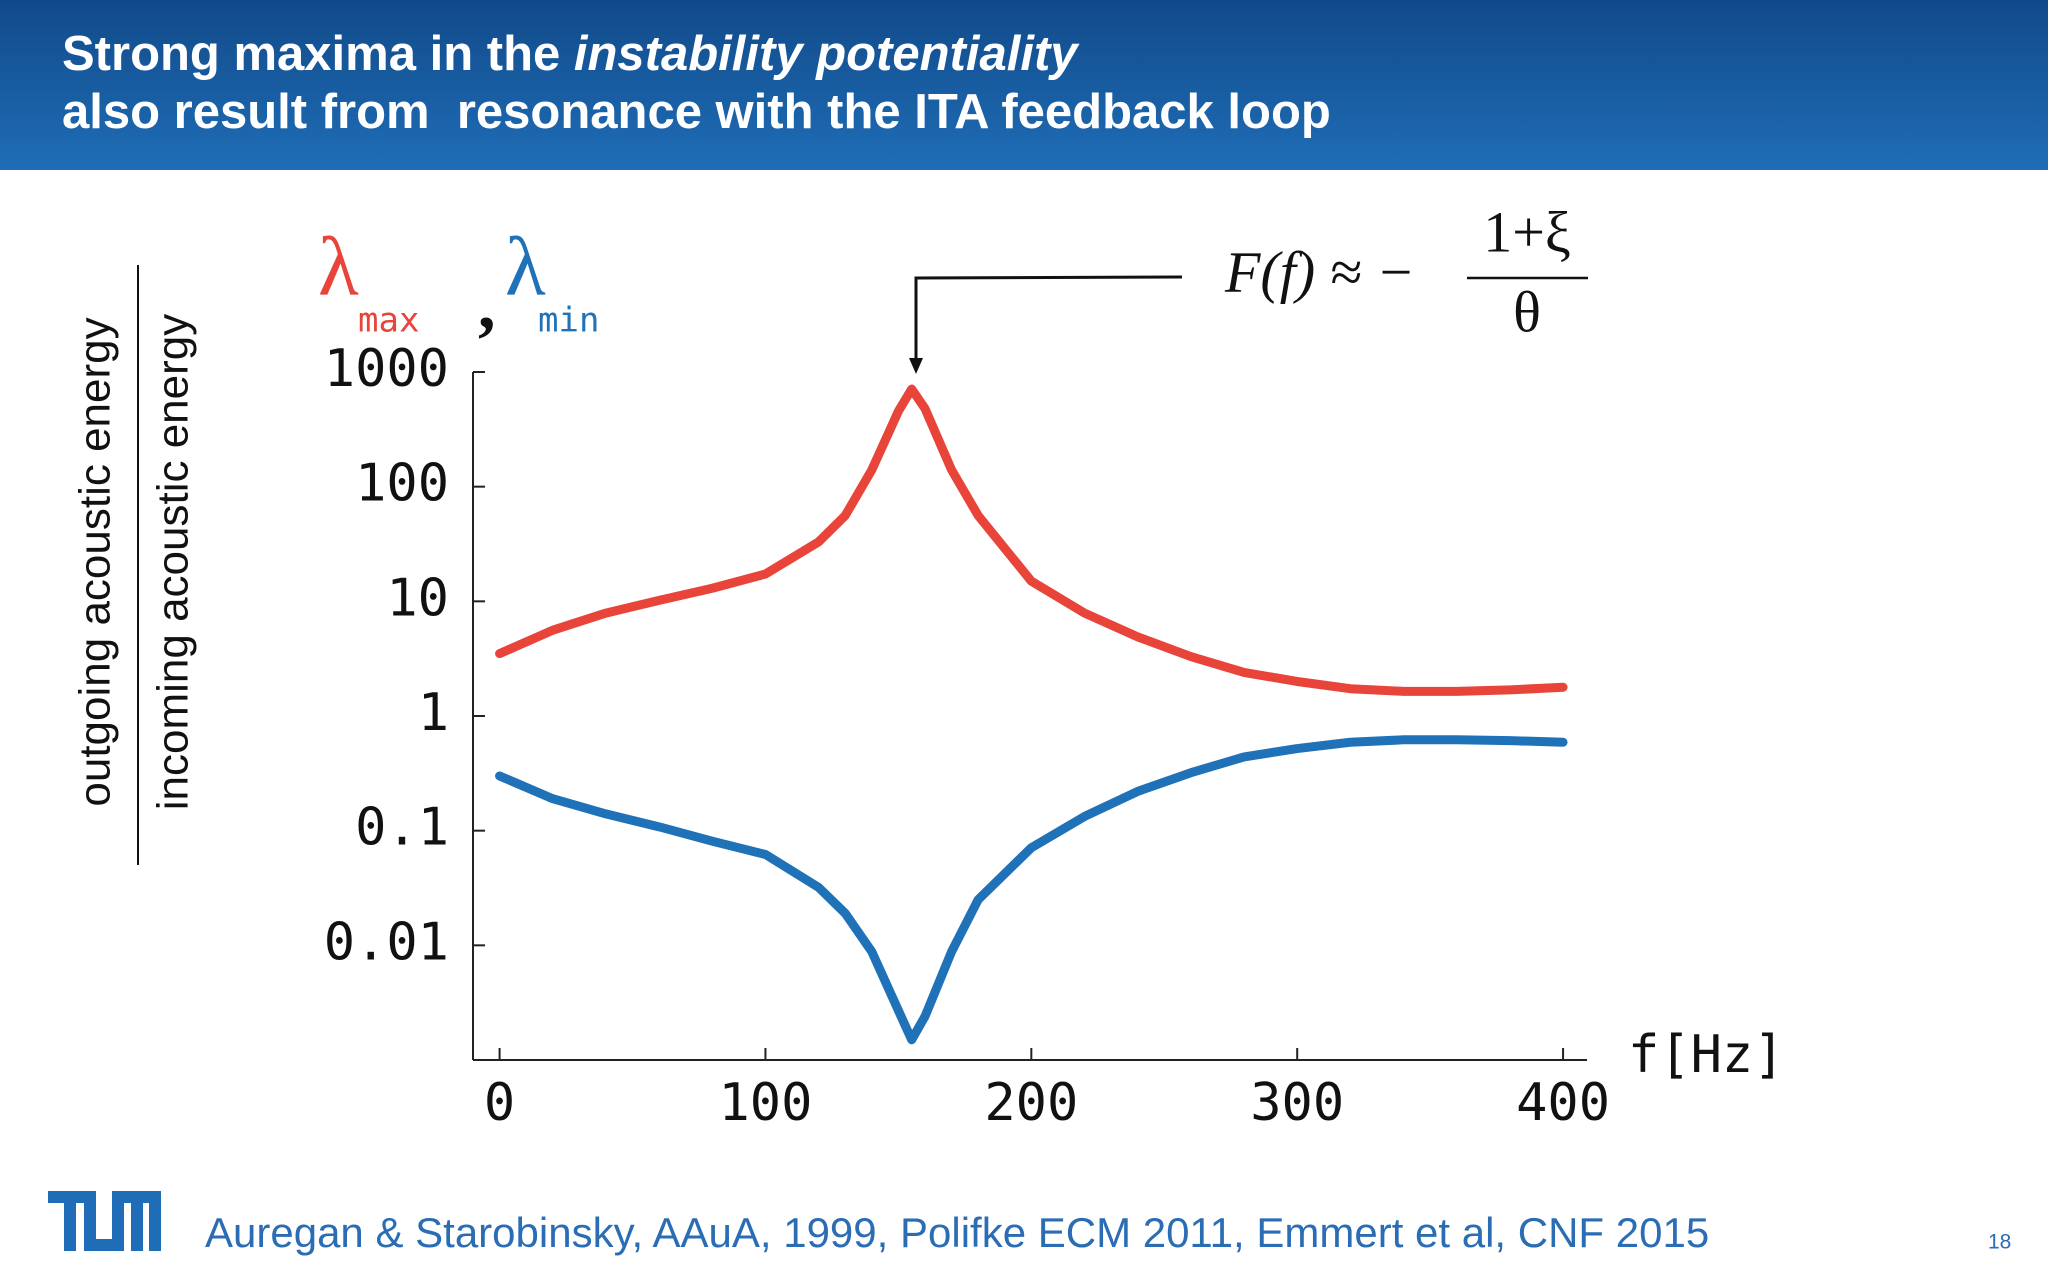 This screenshot has height=1285, width=2048. Describe the element at coordinates (765, 1103) in the screenshot. I see `x-tick-label: 100` at that location.